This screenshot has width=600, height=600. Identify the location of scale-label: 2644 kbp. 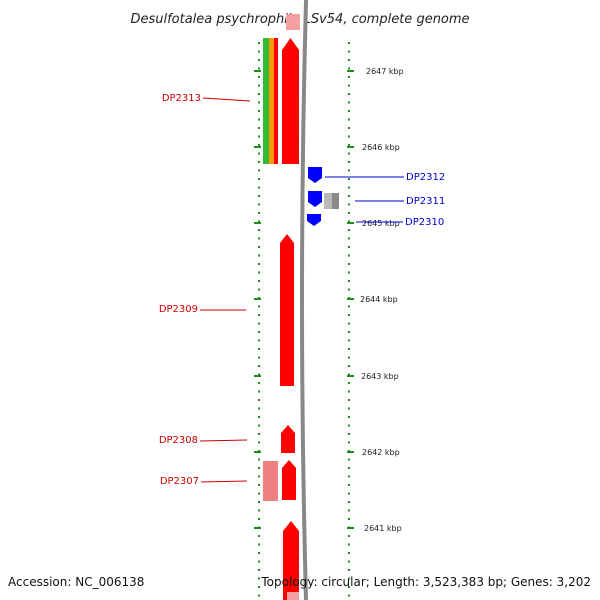
(379, 299).